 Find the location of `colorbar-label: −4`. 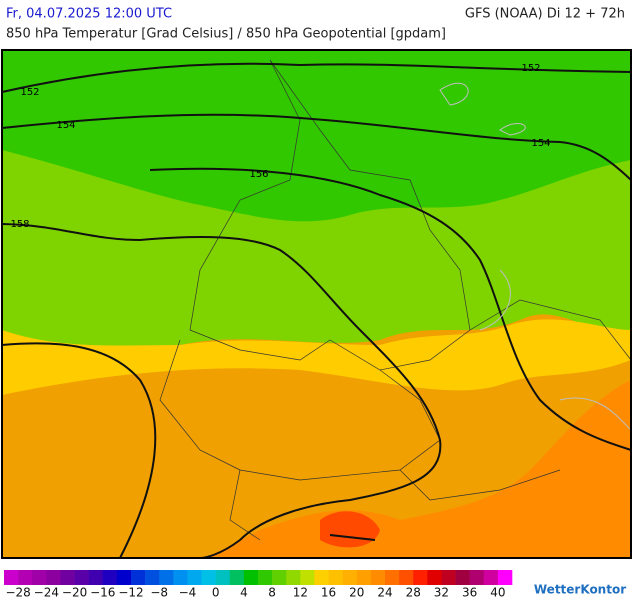

colorbar-label: −4 is located at coordinates (188, 593).